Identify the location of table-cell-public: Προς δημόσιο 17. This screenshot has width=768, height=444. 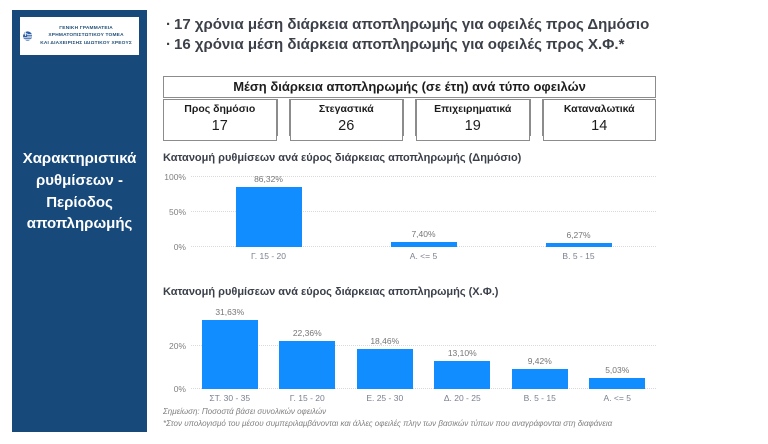
(220, 120).